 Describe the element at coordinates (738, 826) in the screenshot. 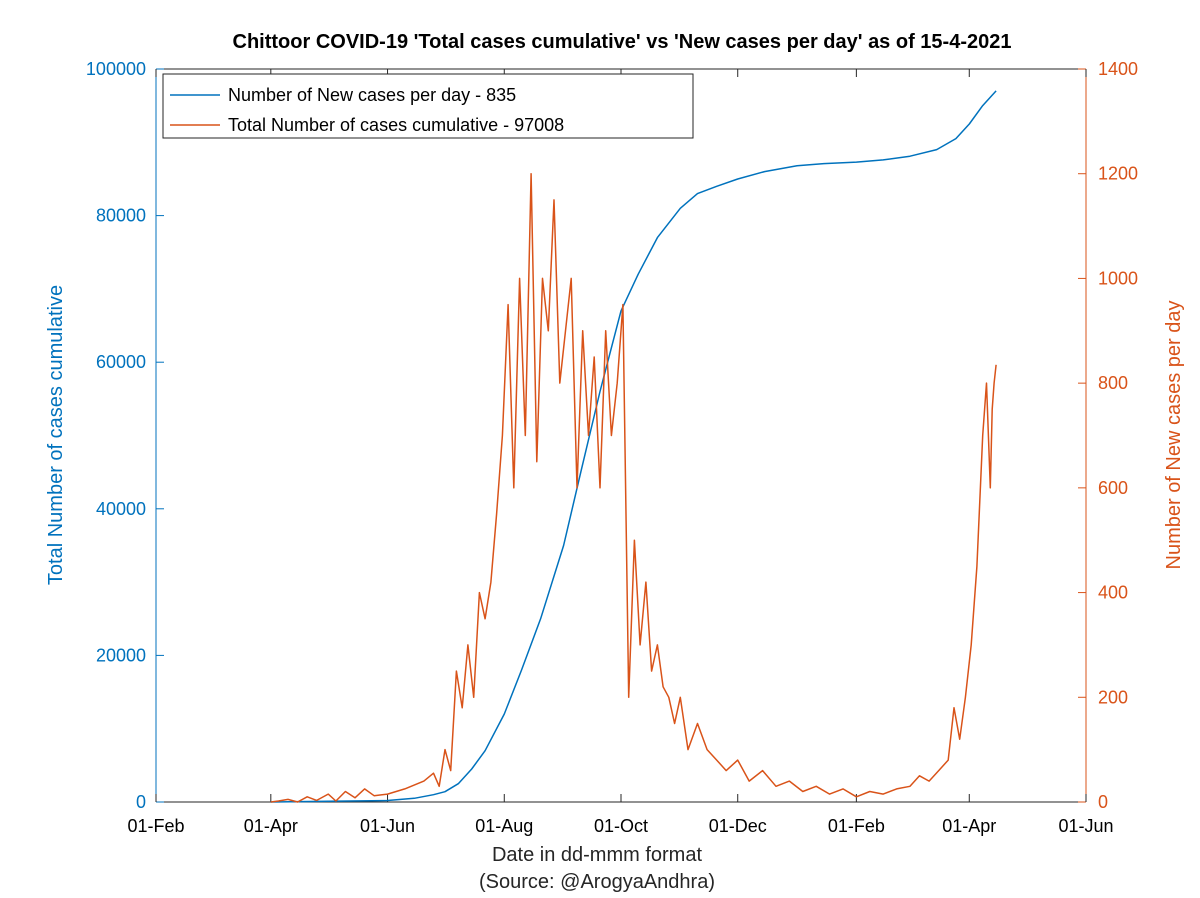

I see `x-tick-label: 01-Dec` at that location.